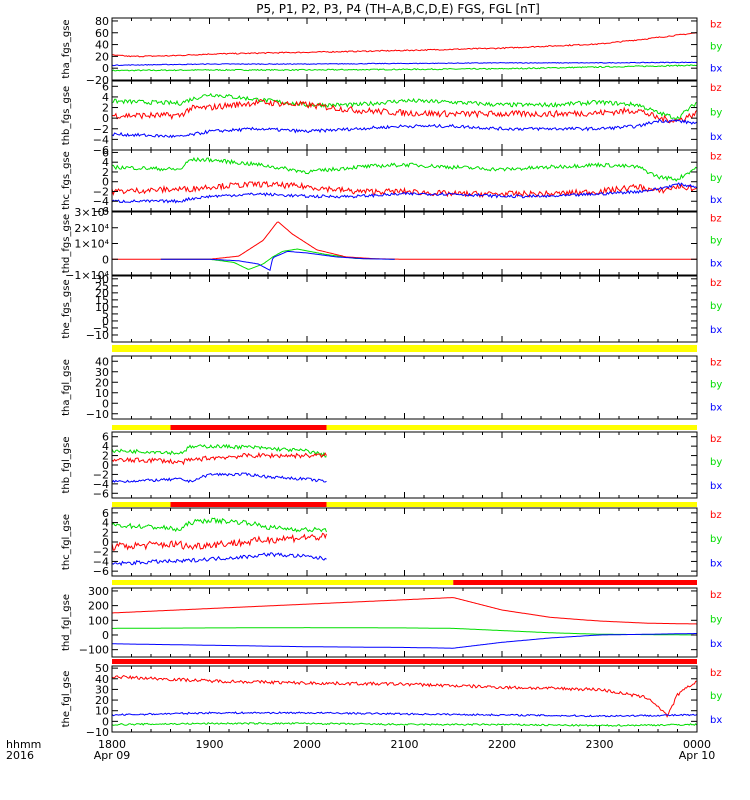 This screenshot has width=750, height=800. I want to click on y-tick-label: −20, so click(97, 80).